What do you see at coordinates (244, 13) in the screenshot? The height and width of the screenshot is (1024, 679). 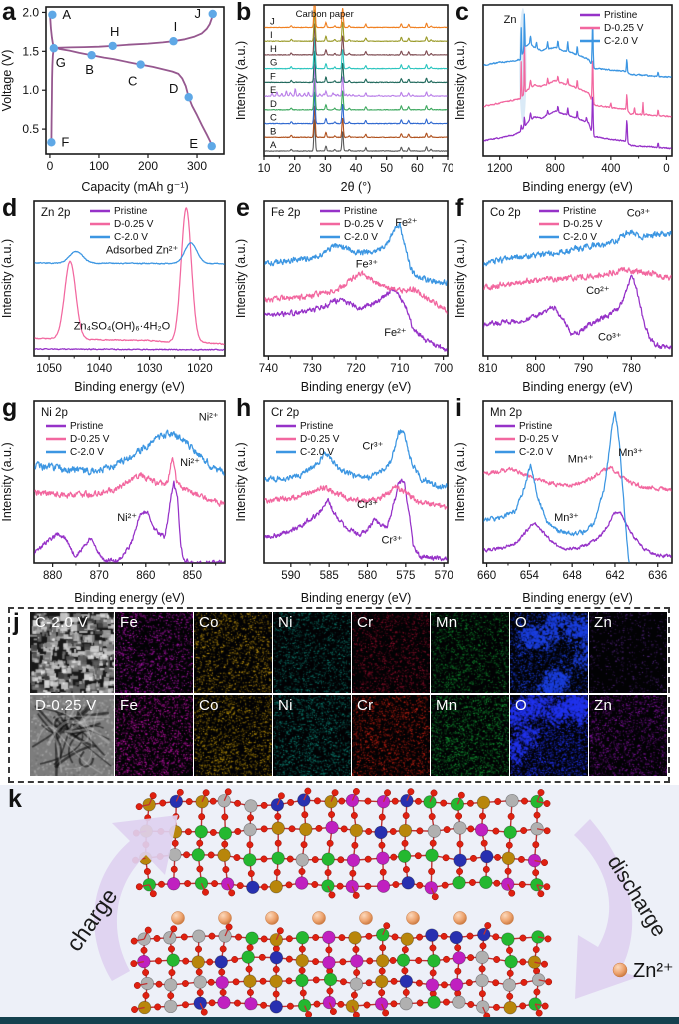 I see `panel-letter-b: b` at bounding box center [244, 13].